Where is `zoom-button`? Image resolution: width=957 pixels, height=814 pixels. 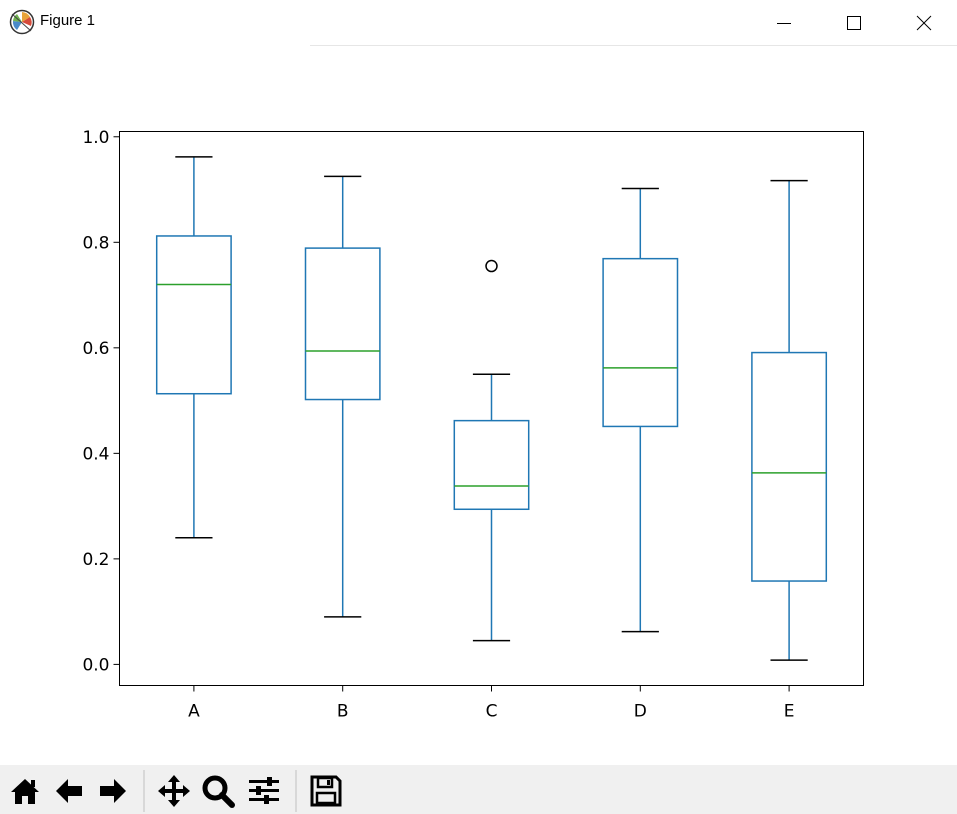
zoom-button is located at coordinates (218, 791).